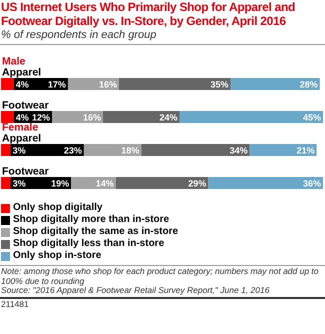 This screenshot has width=325, height=334. What do you see at coordinates (95, 232) in the screenshot?
I see `legend-label: Shop digitally the same as in-store` at bounding box center [95, 232].